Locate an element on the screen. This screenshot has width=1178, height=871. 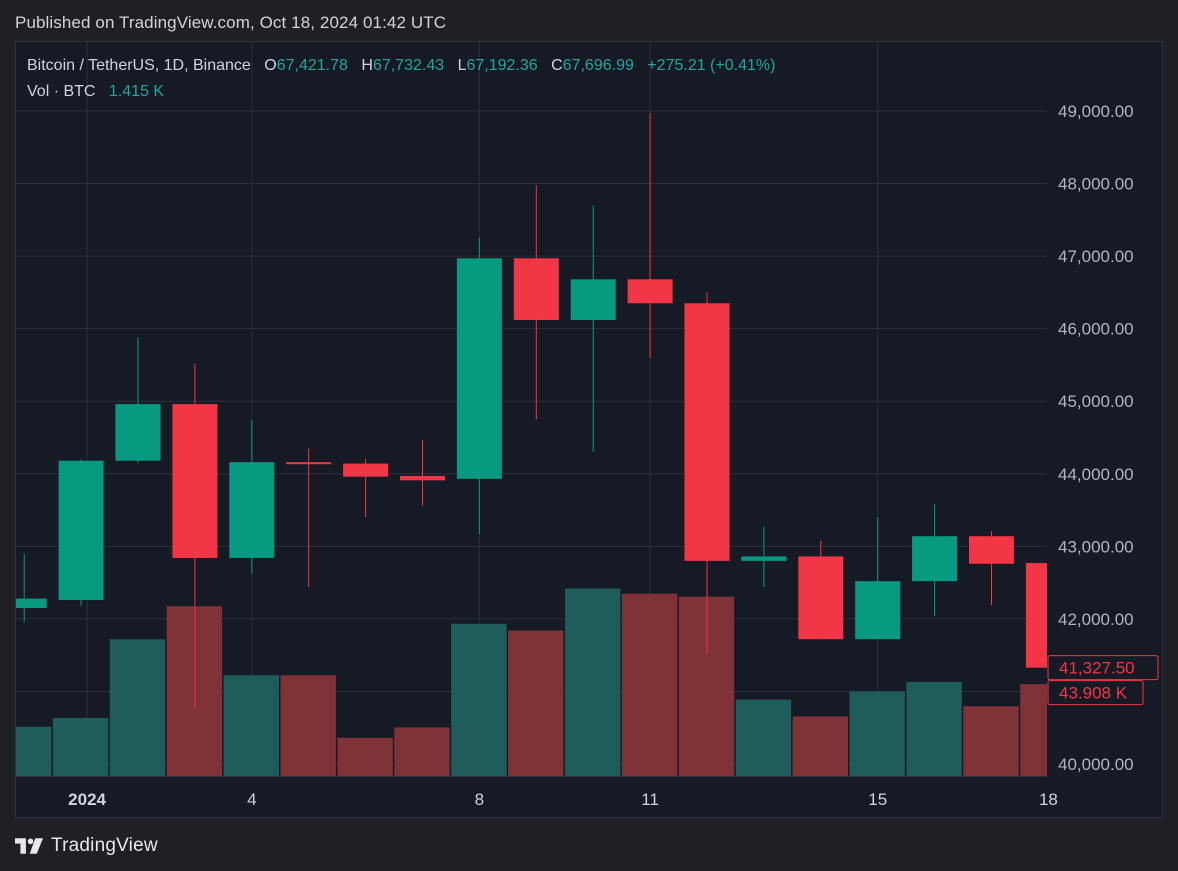
low-value: 67,192.36 is located at coordinates (502, 65).